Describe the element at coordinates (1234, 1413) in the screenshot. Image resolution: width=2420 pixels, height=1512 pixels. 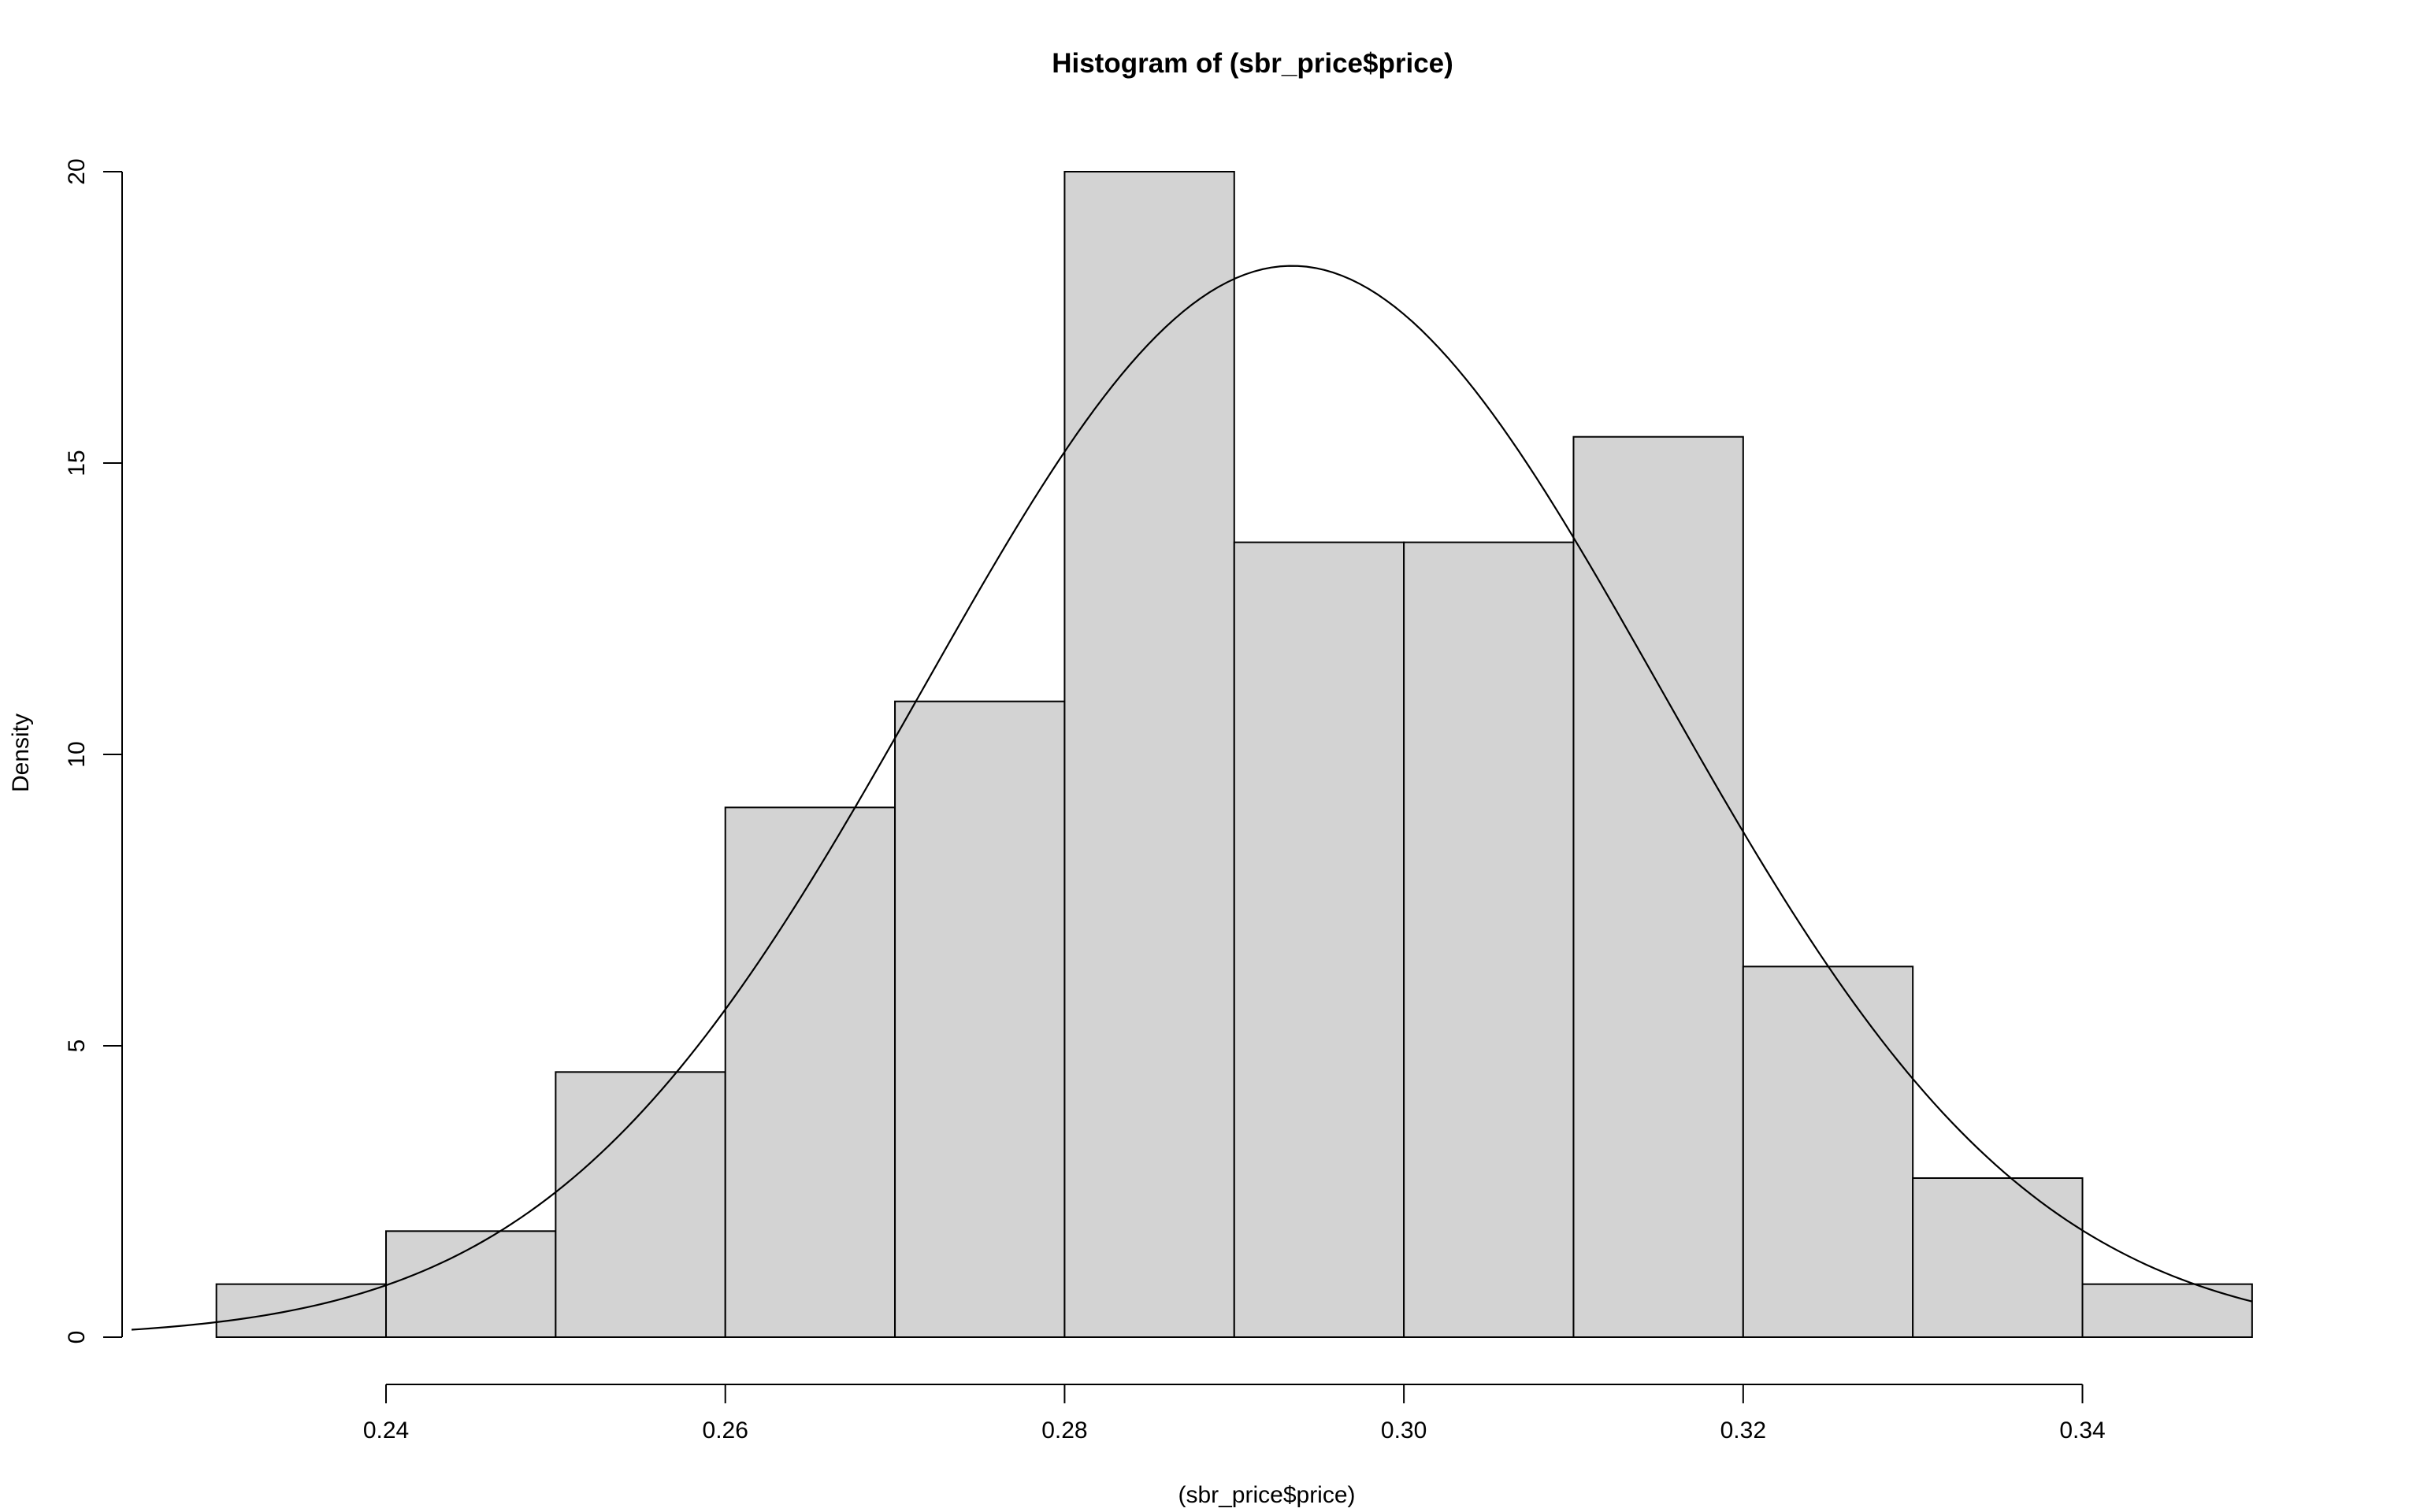
I see `x-axis: 0.24 0.26 0.28 0.30 0.32 0.34` at that location.